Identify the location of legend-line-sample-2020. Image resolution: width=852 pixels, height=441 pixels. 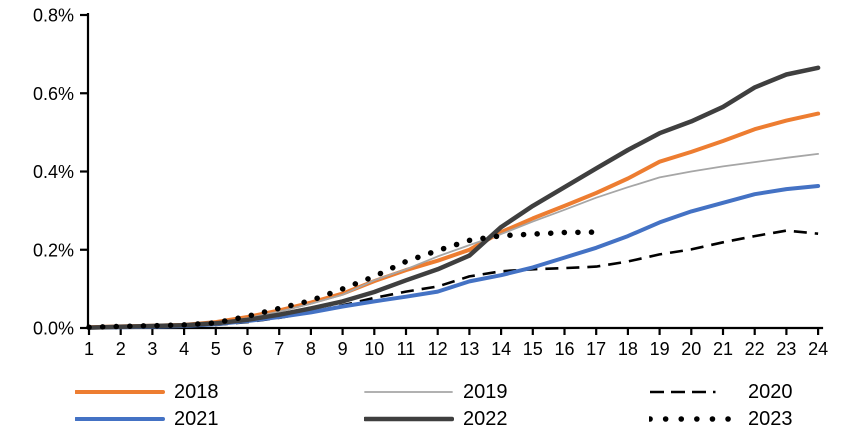
(693, 392).